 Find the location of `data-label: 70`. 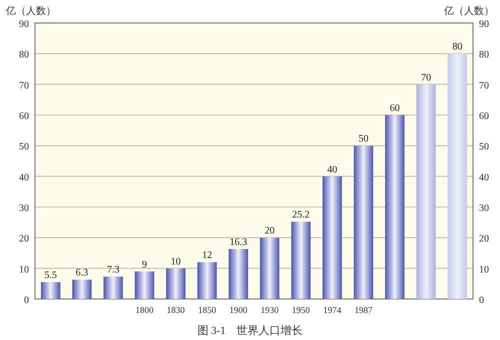

data-label: 70 is located at coordinates (426, 78).